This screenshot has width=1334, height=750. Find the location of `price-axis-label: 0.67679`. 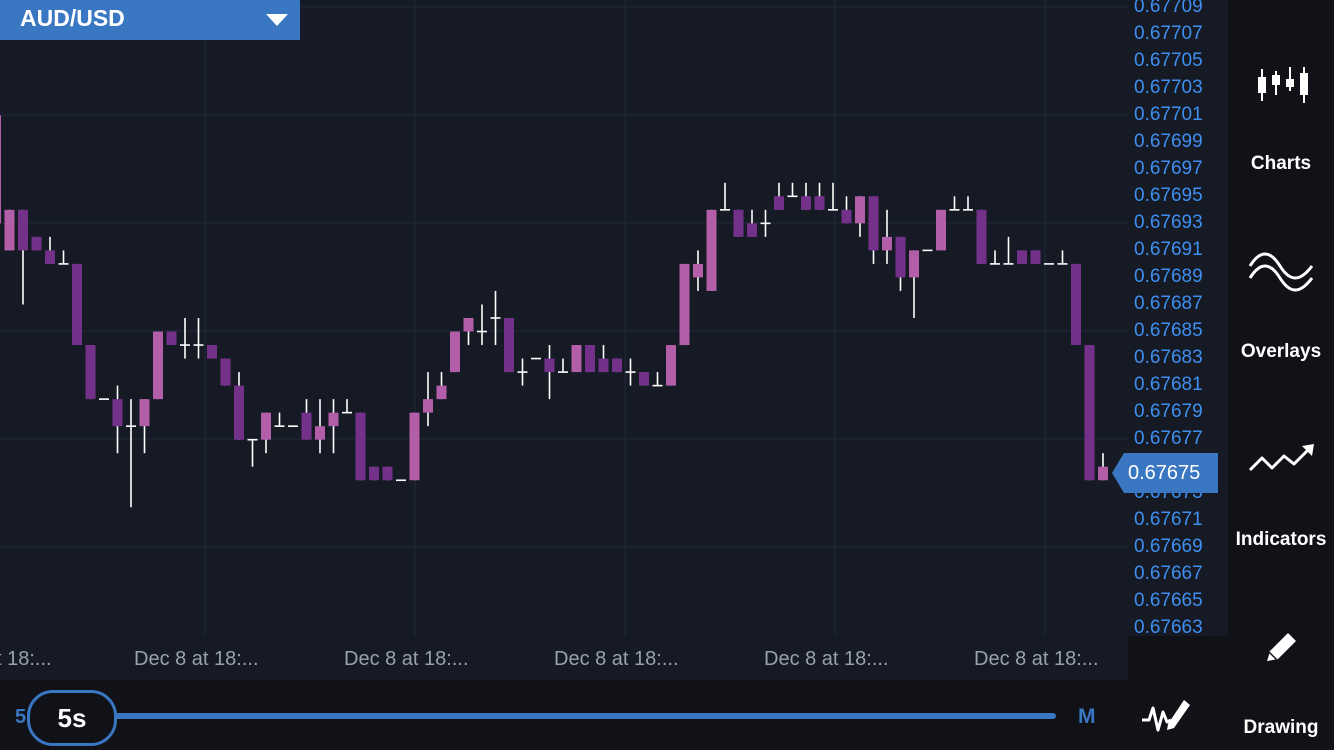

price-axis-label: 0.67679 is located at coordinates (1168, 411).